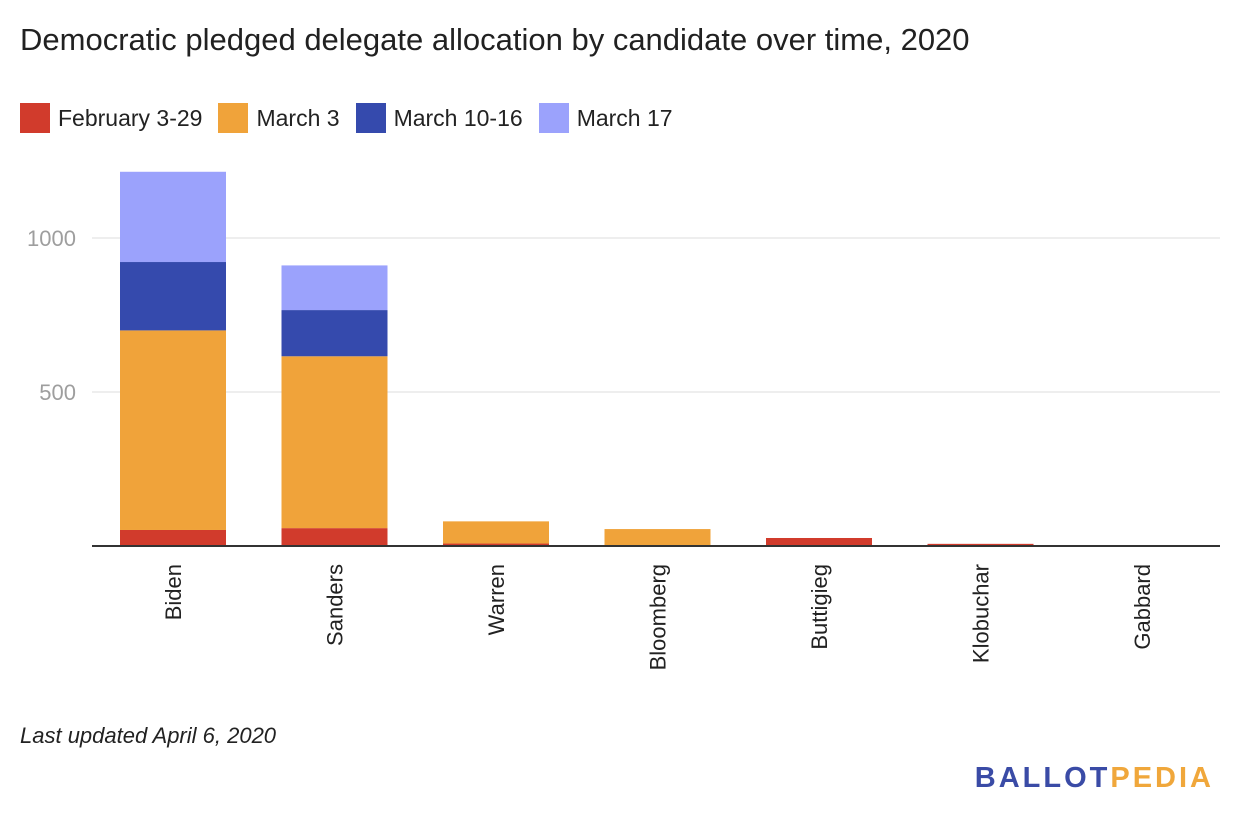 Image resolution: width=1240 pixels, height=840 pixels. Describe the element at coordinates (496, 599) in the screenshot. I see `x-tick-label: Warren` at that location.